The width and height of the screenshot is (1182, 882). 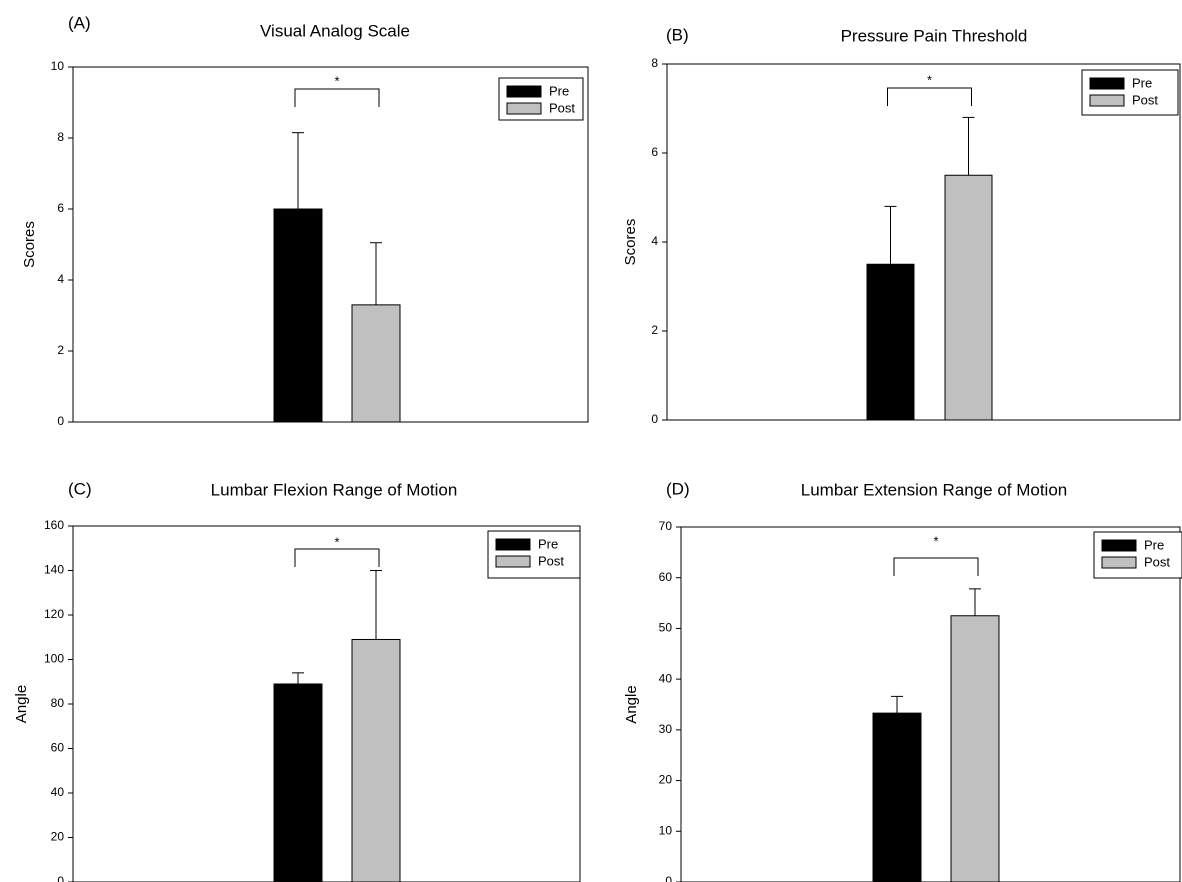 What do you see at coordinates (934, 35) in the screenshot?
I see `chart-title: Pressure Pain Threshold` at bounding box center [934, 35].